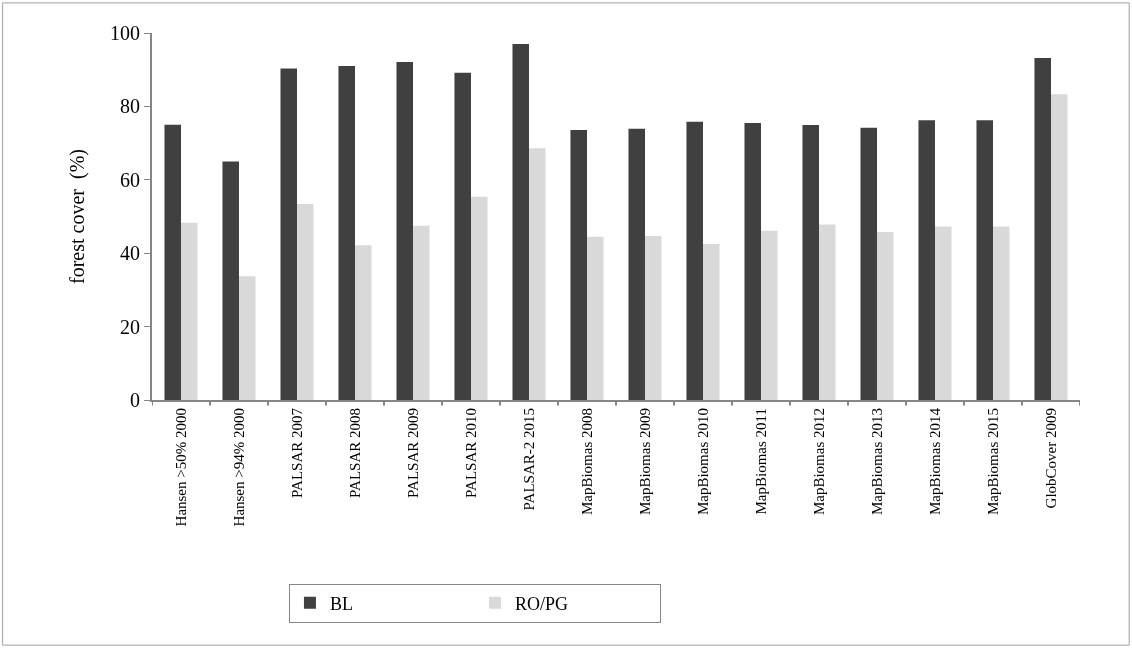  I want to click on x-tick-label: MapBiomas 2012, so click(818, 462).